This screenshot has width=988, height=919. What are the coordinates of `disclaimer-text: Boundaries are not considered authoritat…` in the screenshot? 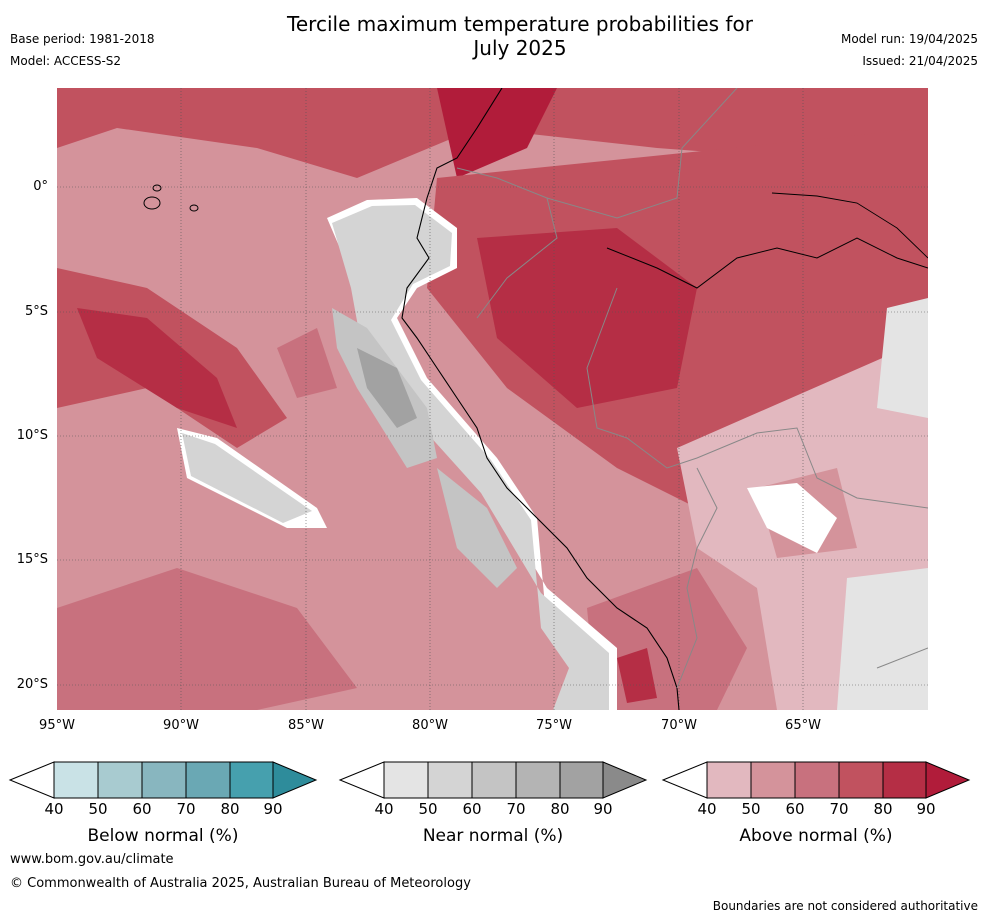 It's located at (845, 906).